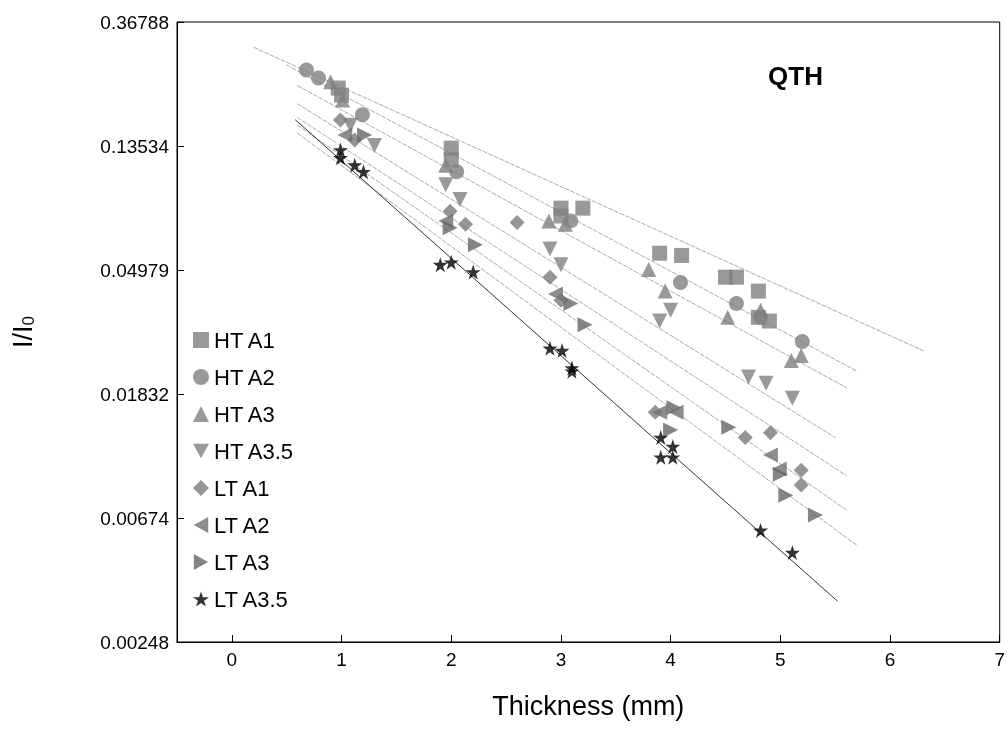 This screenshot has height=737, width=1008. Describe the element at coordinates (134, 394) in the screenshot. I see `y-tick-label: 0.01832` at that location.